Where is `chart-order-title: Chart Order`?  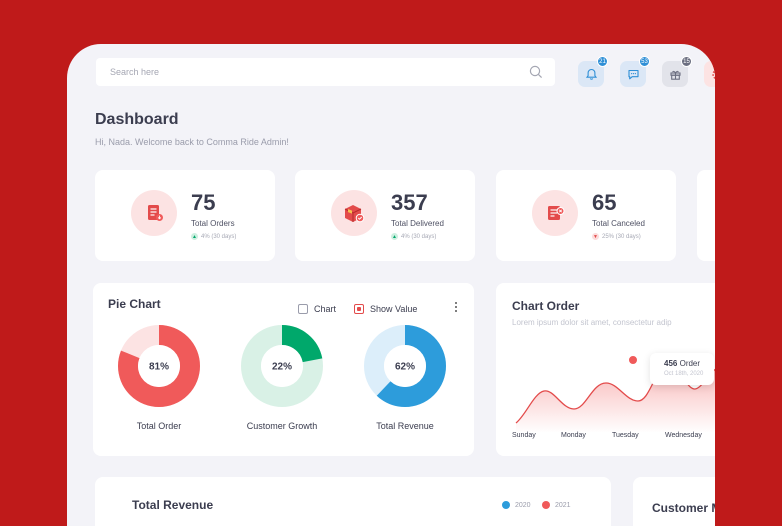
chart-order-title: Chart Order is located at coordinates (546, 306).